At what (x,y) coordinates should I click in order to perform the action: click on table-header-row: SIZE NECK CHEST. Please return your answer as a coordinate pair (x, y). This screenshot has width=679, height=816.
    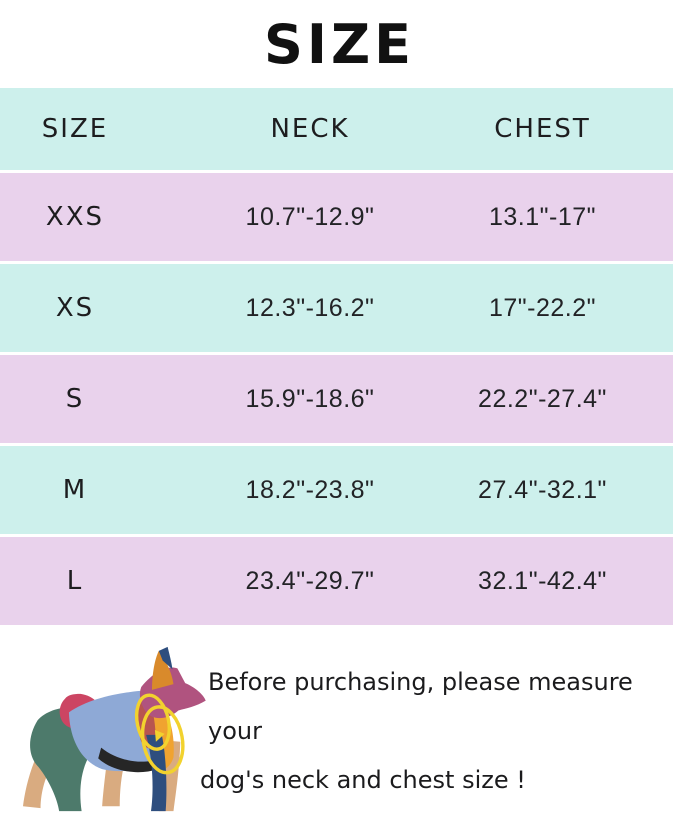
    Looking at the image, I should click on (336, 129).